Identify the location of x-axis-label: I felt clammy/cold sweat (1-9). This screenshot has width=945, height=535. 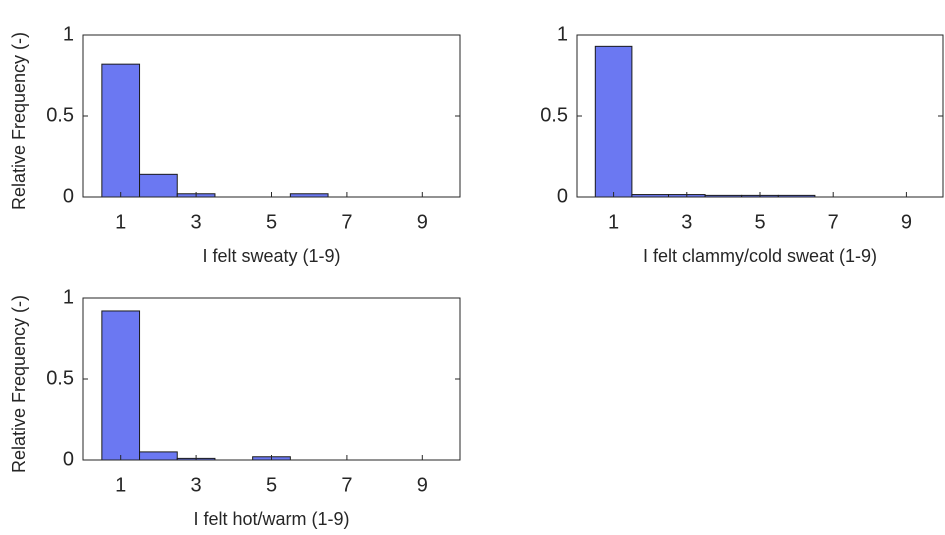
(760, 256).